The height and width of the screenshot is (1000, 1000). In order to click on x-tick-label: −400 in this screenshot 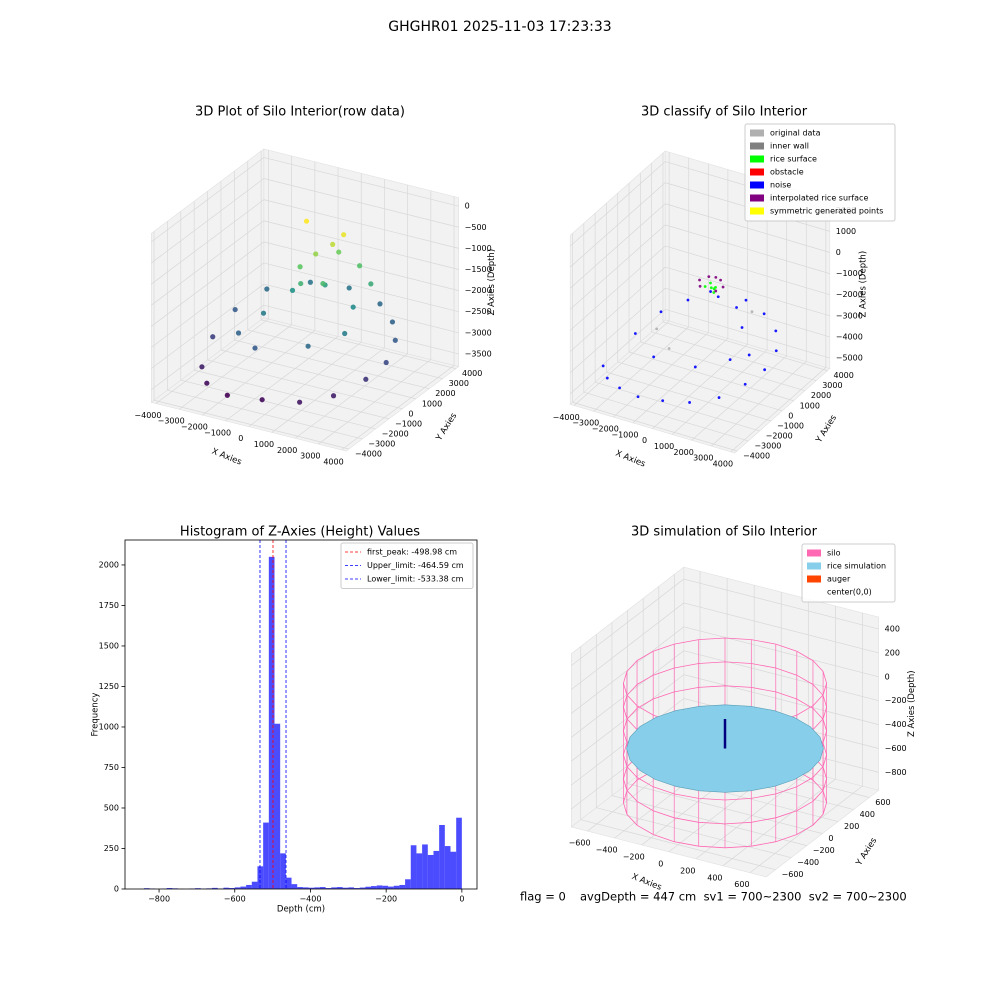, I will do `click(607, 850)`.